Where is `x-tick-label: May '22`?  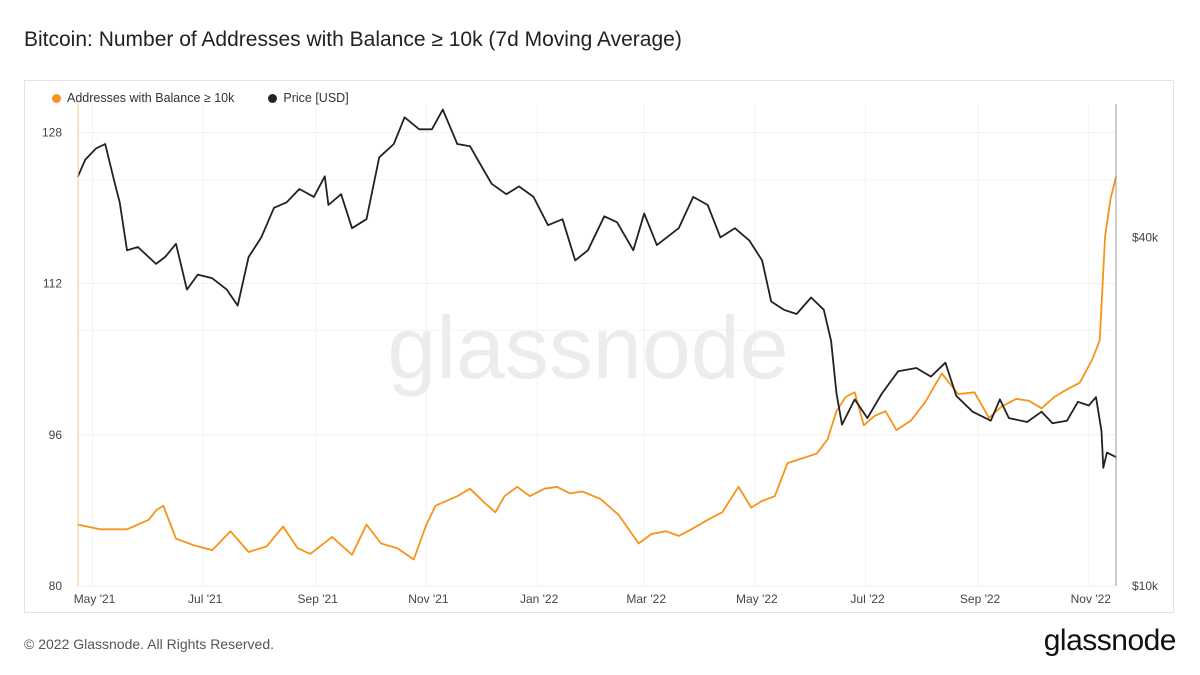
x-tick-label: May '22 is located at coordinates (757, 599).